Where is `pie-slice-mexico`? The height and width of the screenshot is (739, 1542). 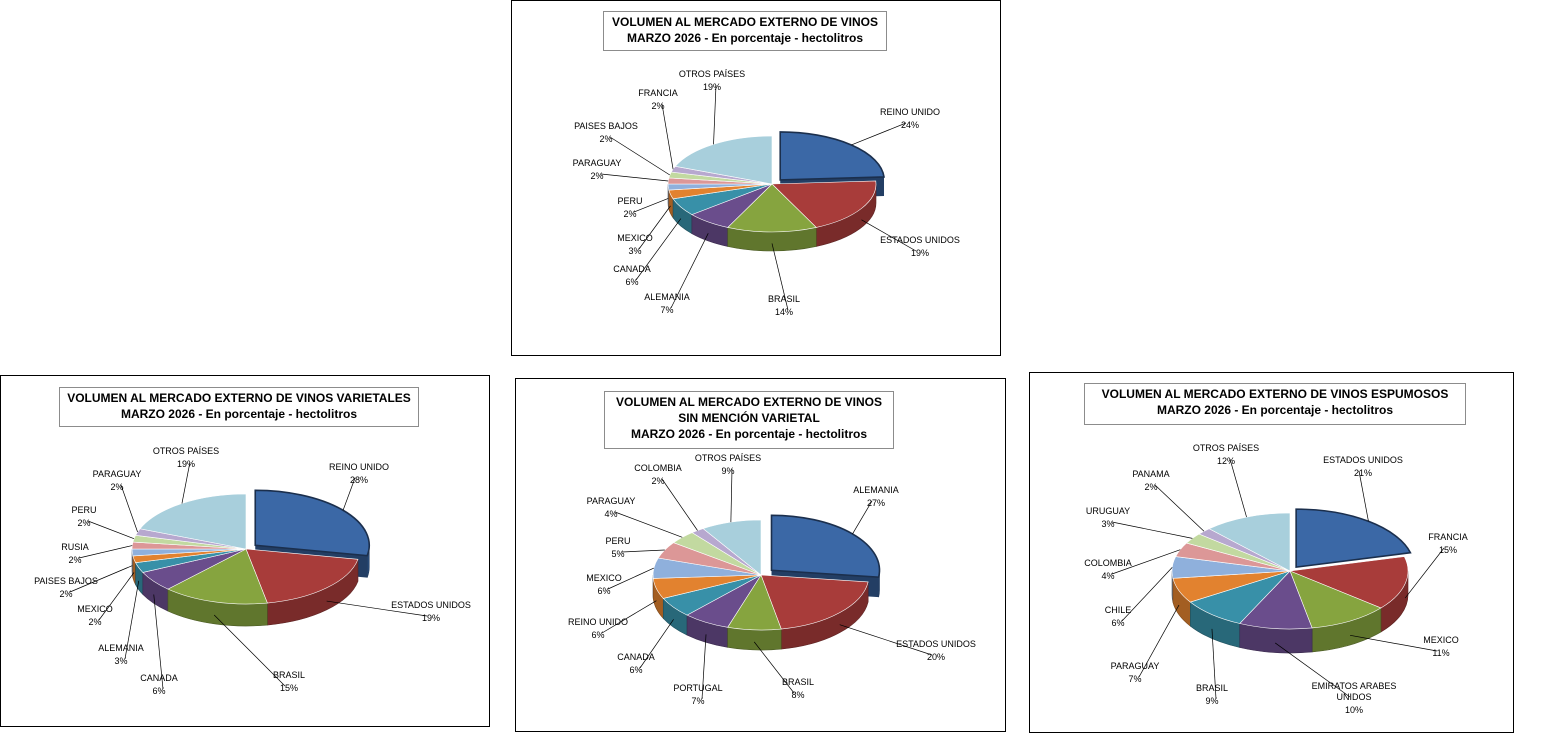 pie-slice-mexico is located at coordinates (1335, 599).